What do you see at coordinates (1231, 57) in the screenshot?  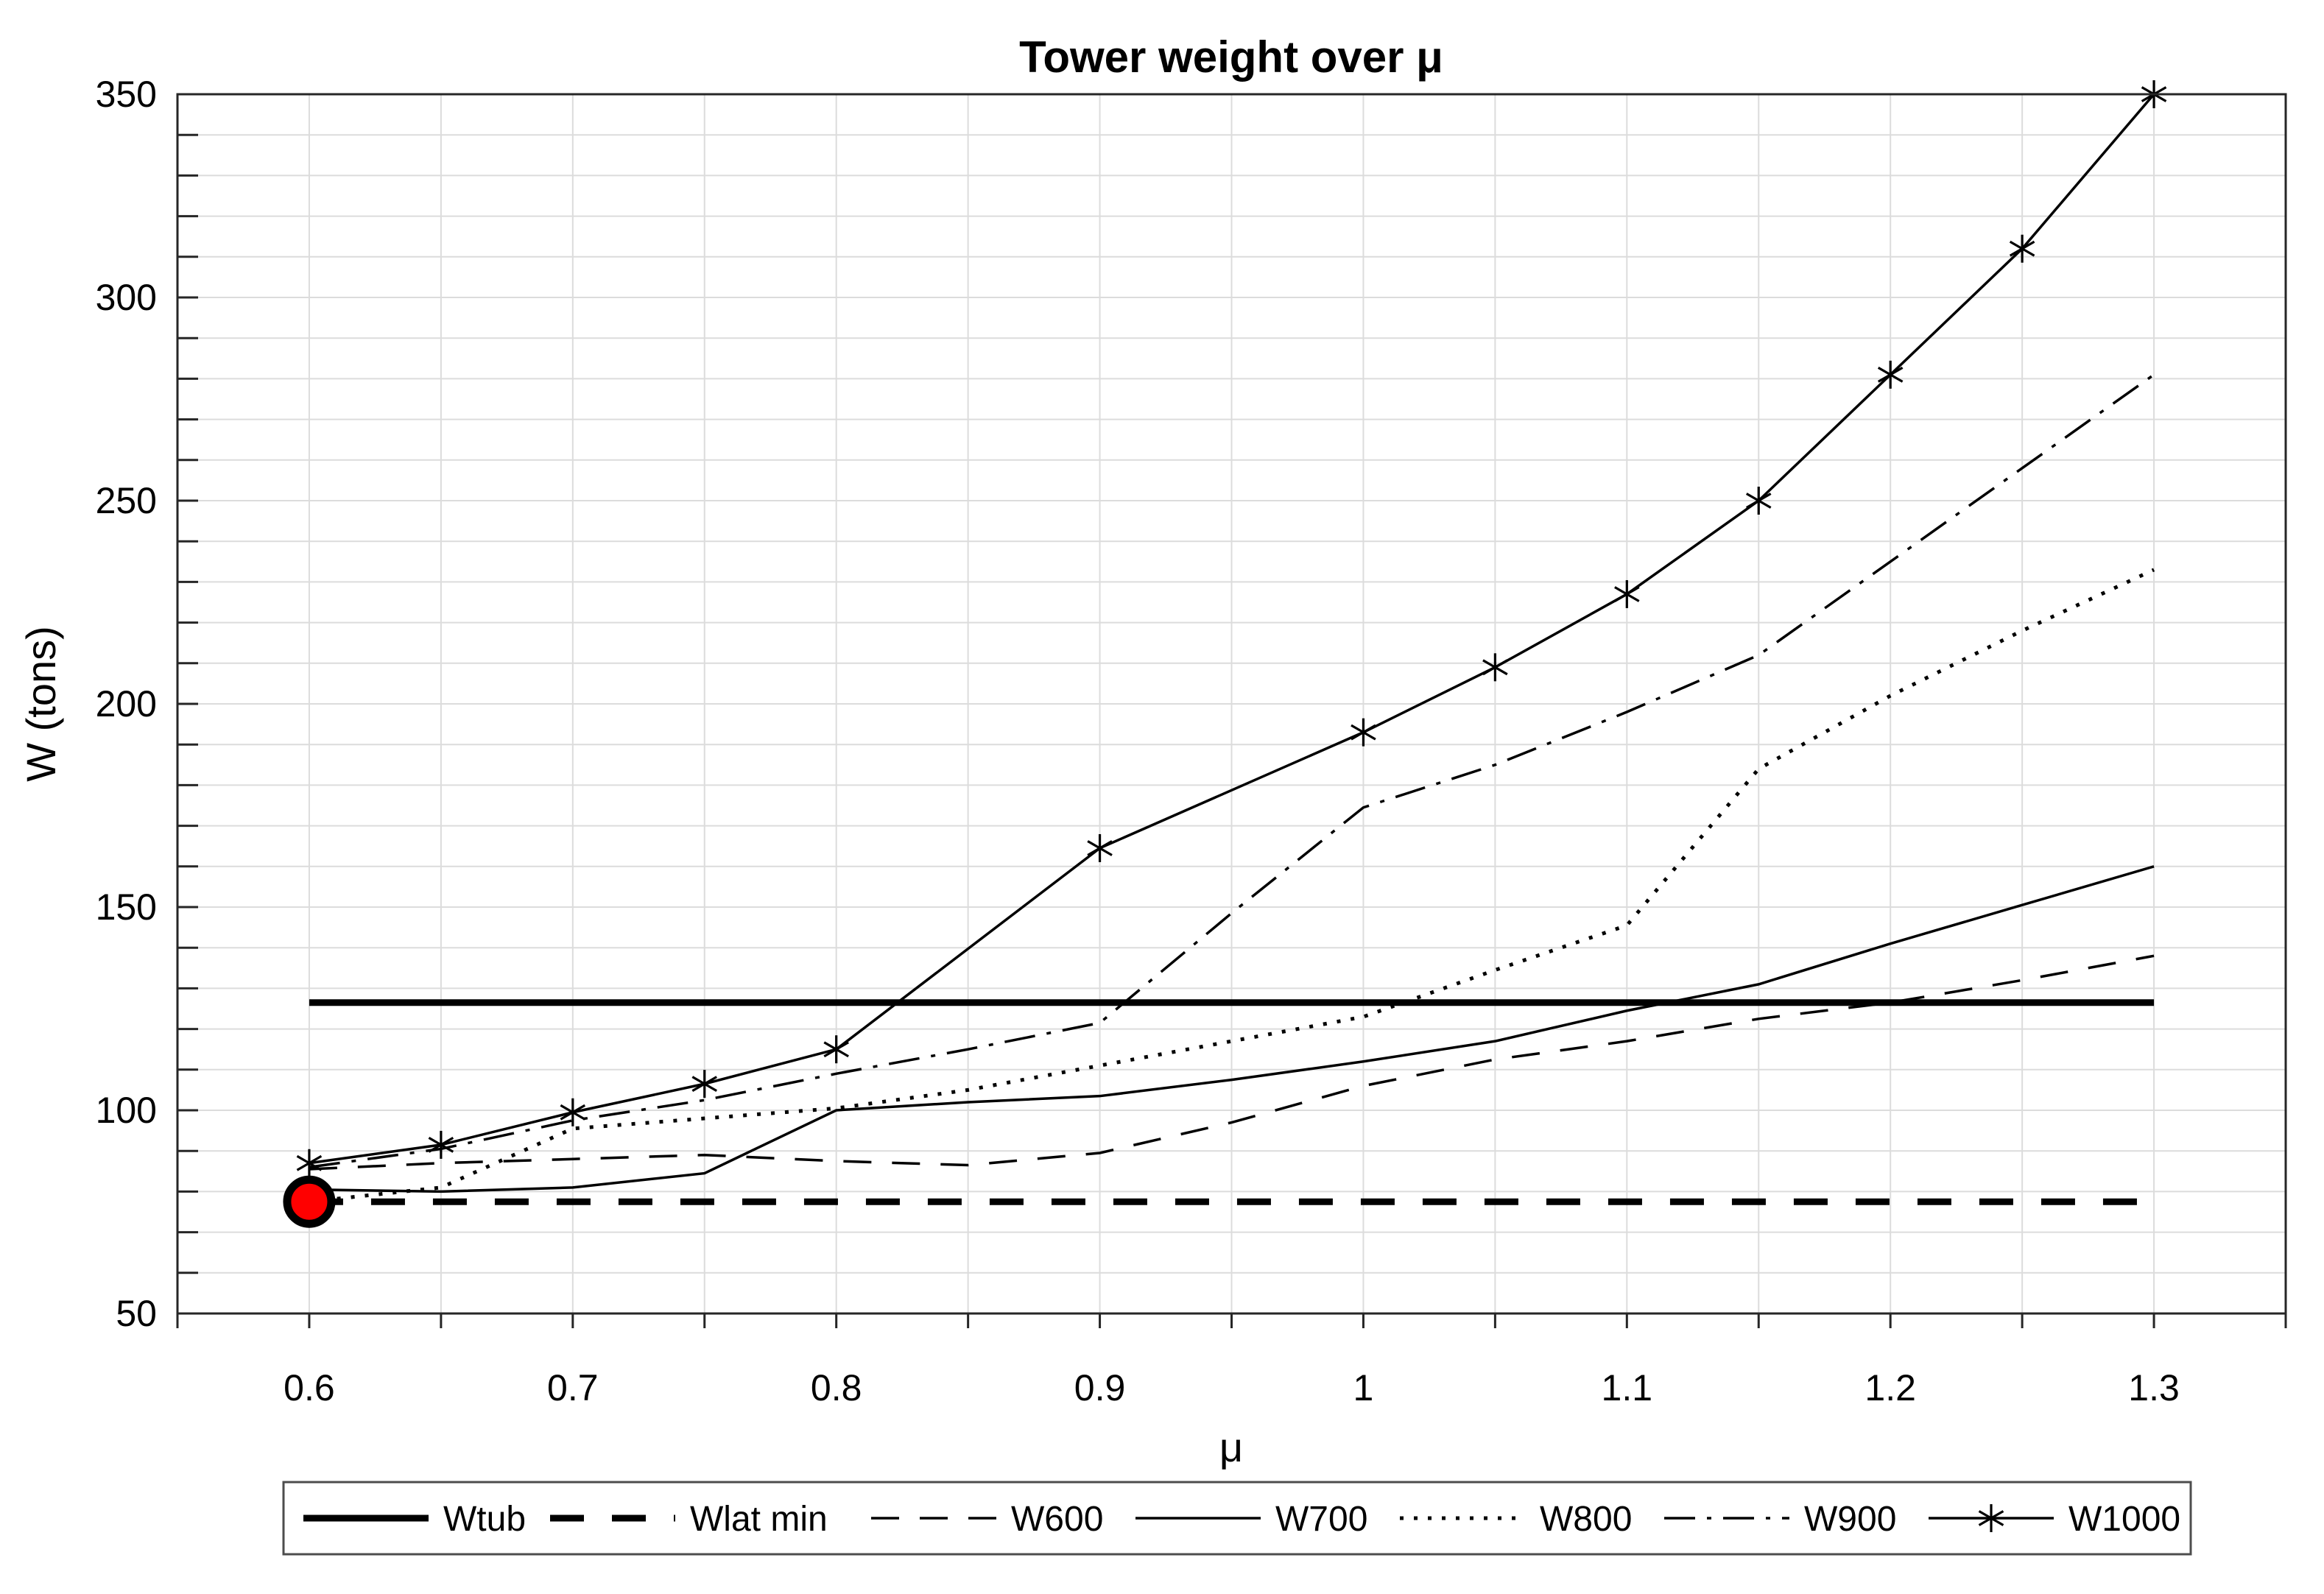 I see `chart-title: Tower weight over μ` at bounding box center [1231, 57].